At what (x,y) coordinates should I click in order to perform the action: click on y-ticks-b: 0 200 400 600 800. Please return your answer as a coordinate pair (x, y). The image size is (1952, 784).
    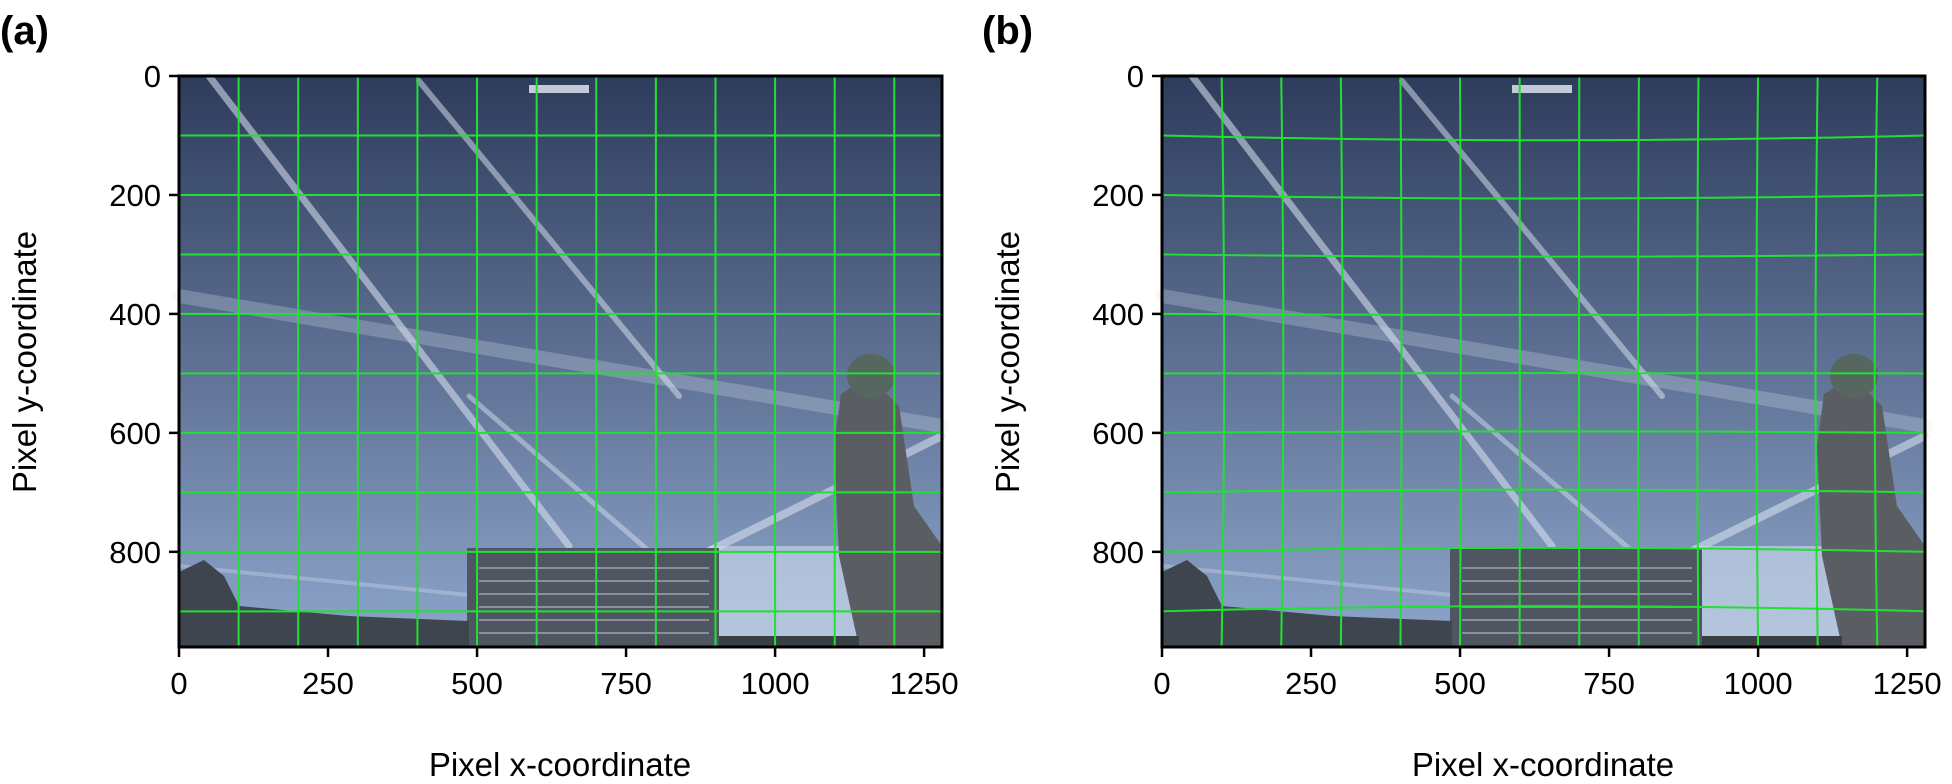
    Looking at the image, I should click on (1127, 314).